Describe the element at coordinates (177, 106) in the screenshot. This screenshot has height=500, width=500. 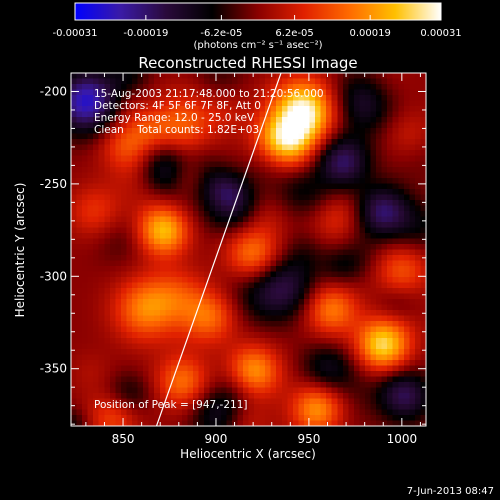
I see `annotation-detectors: Detectors: 4F 5F 6F 7F 8F, Att 0` at that location.